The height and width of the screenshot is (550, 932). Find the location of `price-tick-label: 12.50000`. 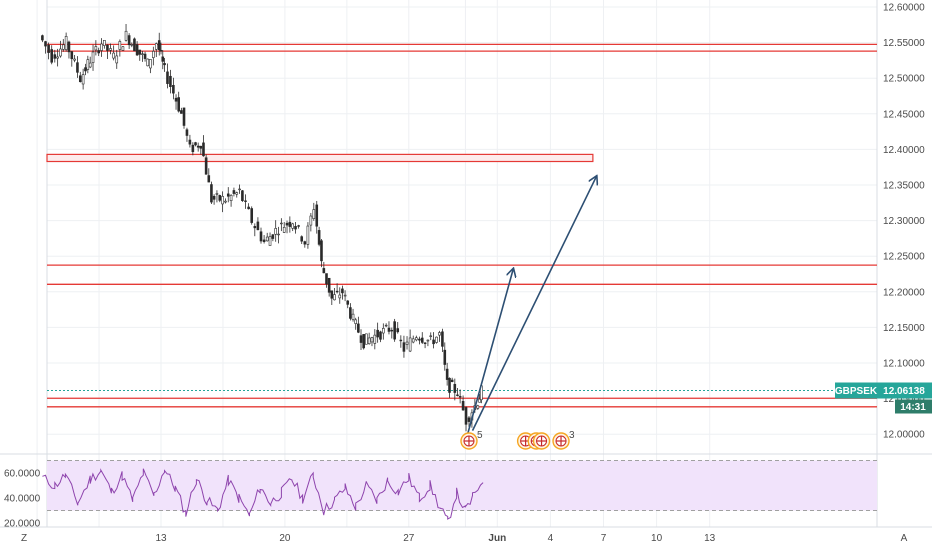

price-tick-label: 12.50000 is located at coordinates (904, 79).